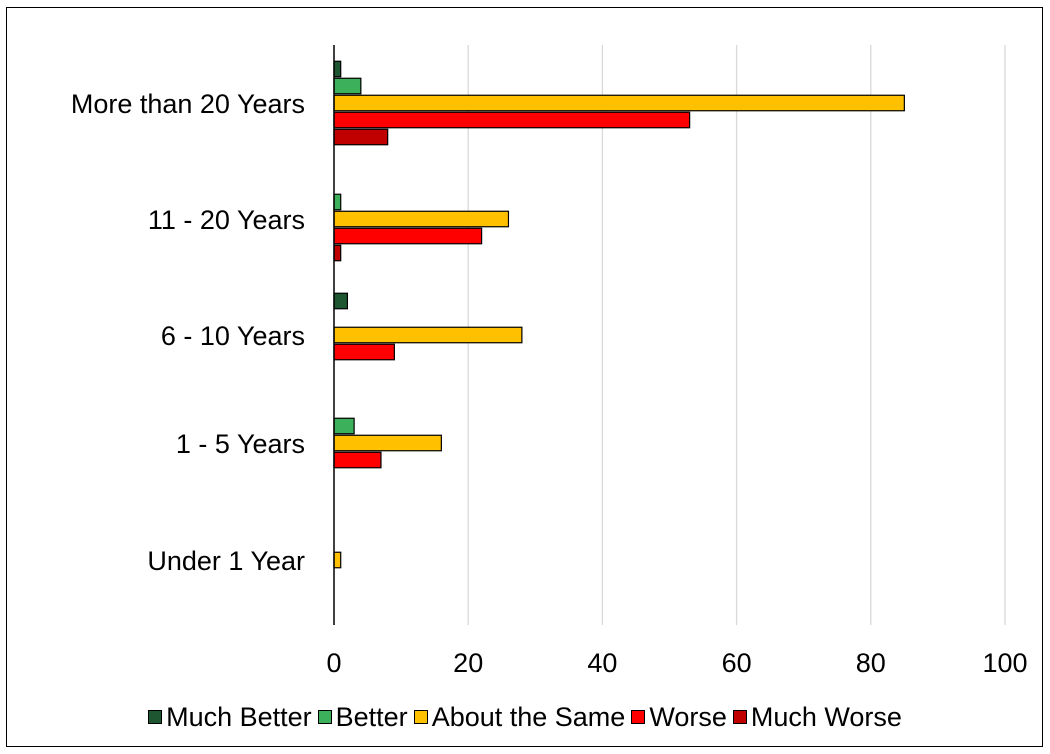 This screenshot has height=754, width=1050. I want to click on legend-label: Much Worse, so click(826, 716).